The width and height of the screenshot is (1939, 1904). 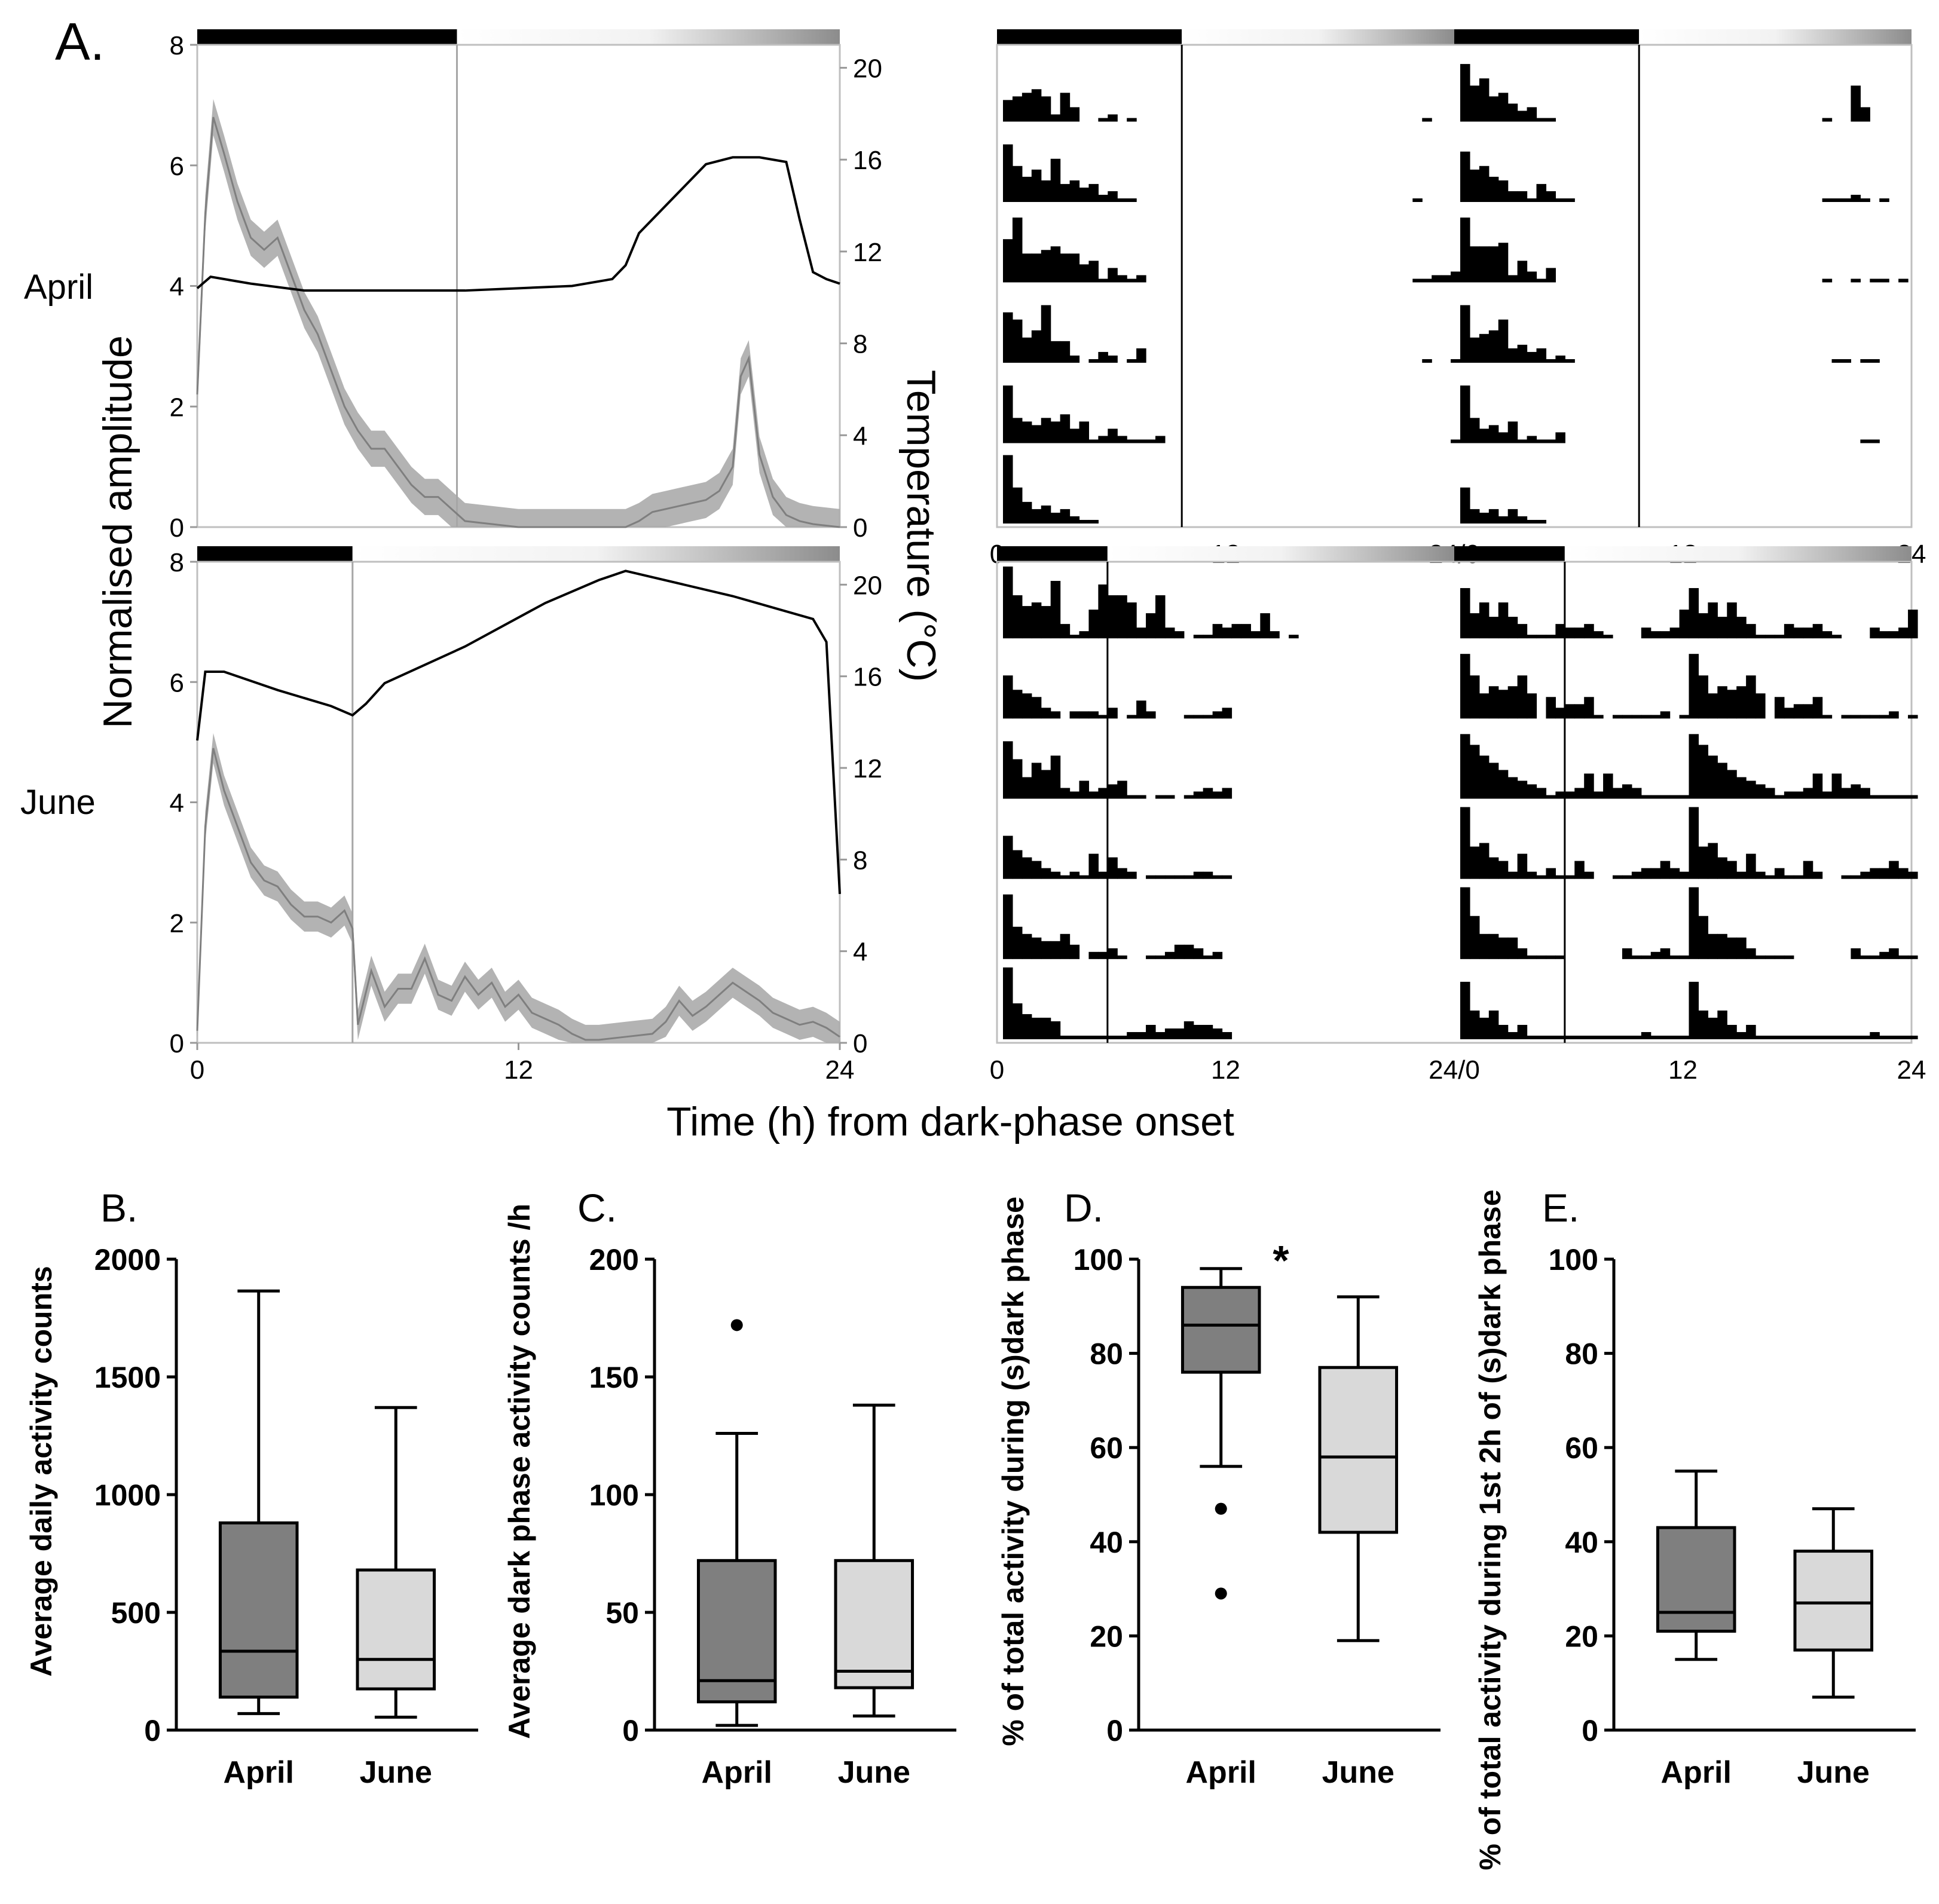 I want to click on y-axis-label-b: Average daily activity counts, so click(x=41, y=1471).